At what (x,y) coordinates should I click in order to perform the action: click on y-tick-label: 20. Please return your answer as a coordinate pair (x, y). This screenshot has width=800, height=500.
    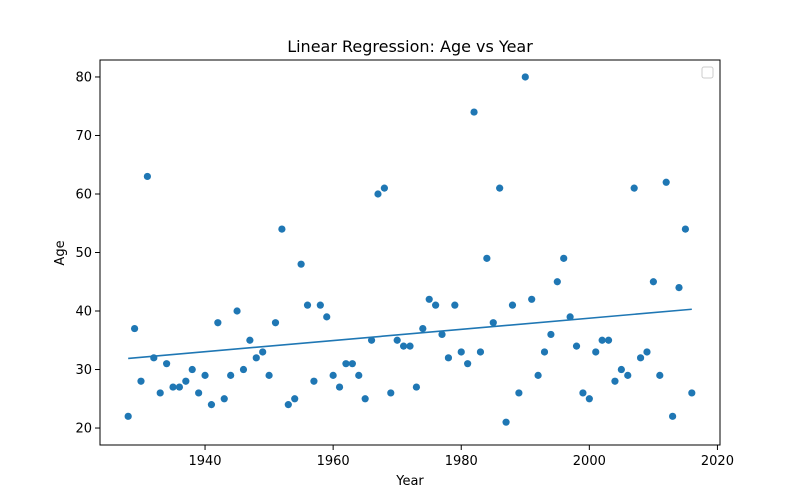
    Looking at the image, I should click on (83, 429).